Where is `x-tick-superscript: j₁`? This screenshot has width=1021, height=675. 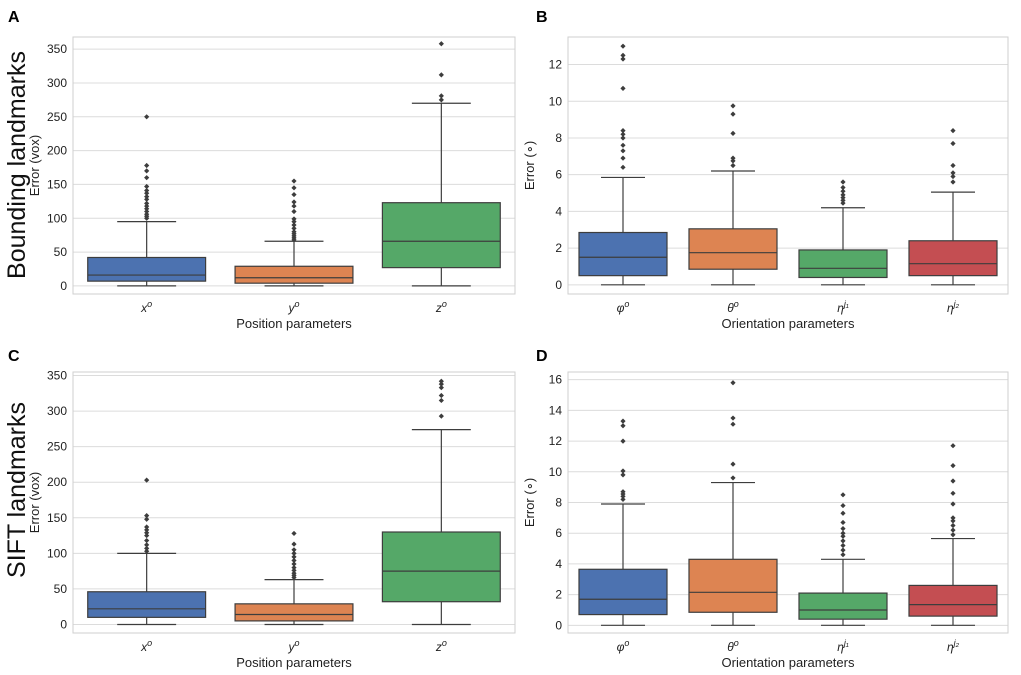 x-tick-superscript: j₁ is located at coordinates (846, 304).